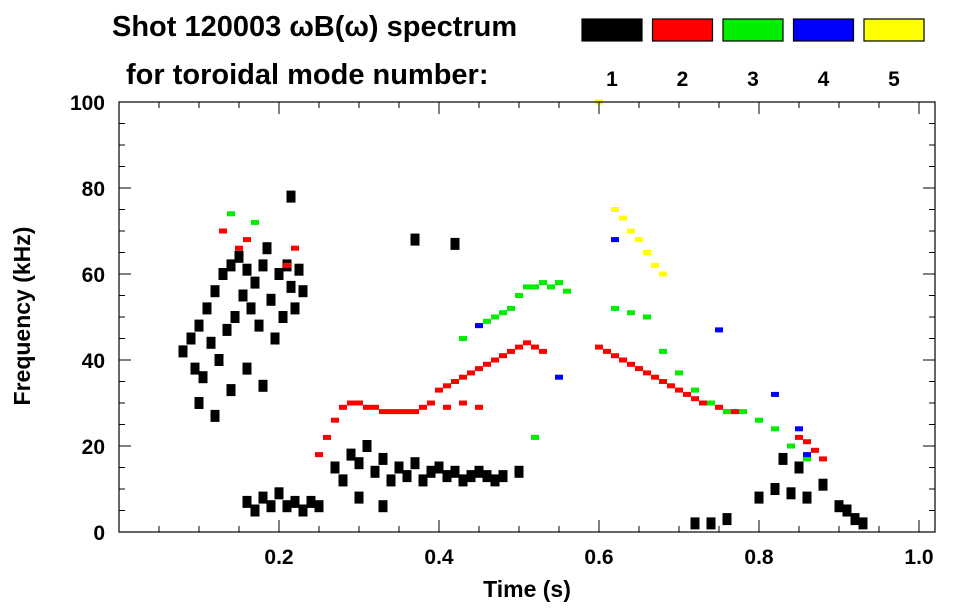  I want to click on legend-label-3: 3, so click(753, 79).